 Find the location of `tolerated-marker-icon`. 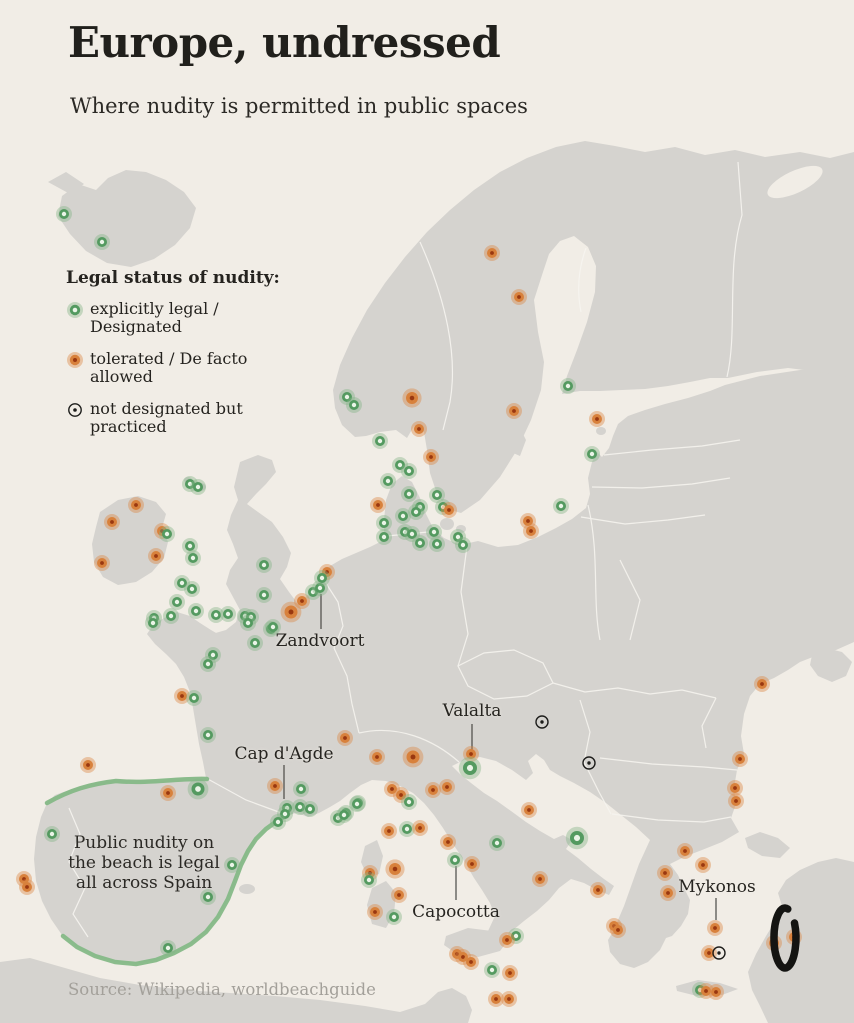

tolerated-marker-icon is located at coordinates (75, 359).